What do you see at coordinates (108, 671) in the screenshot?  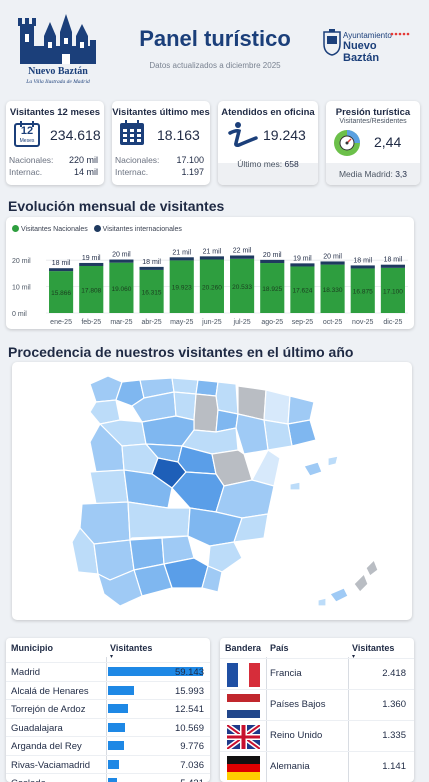 I see `table-row: Madrid 59.143` at bounding box center [108, 671].